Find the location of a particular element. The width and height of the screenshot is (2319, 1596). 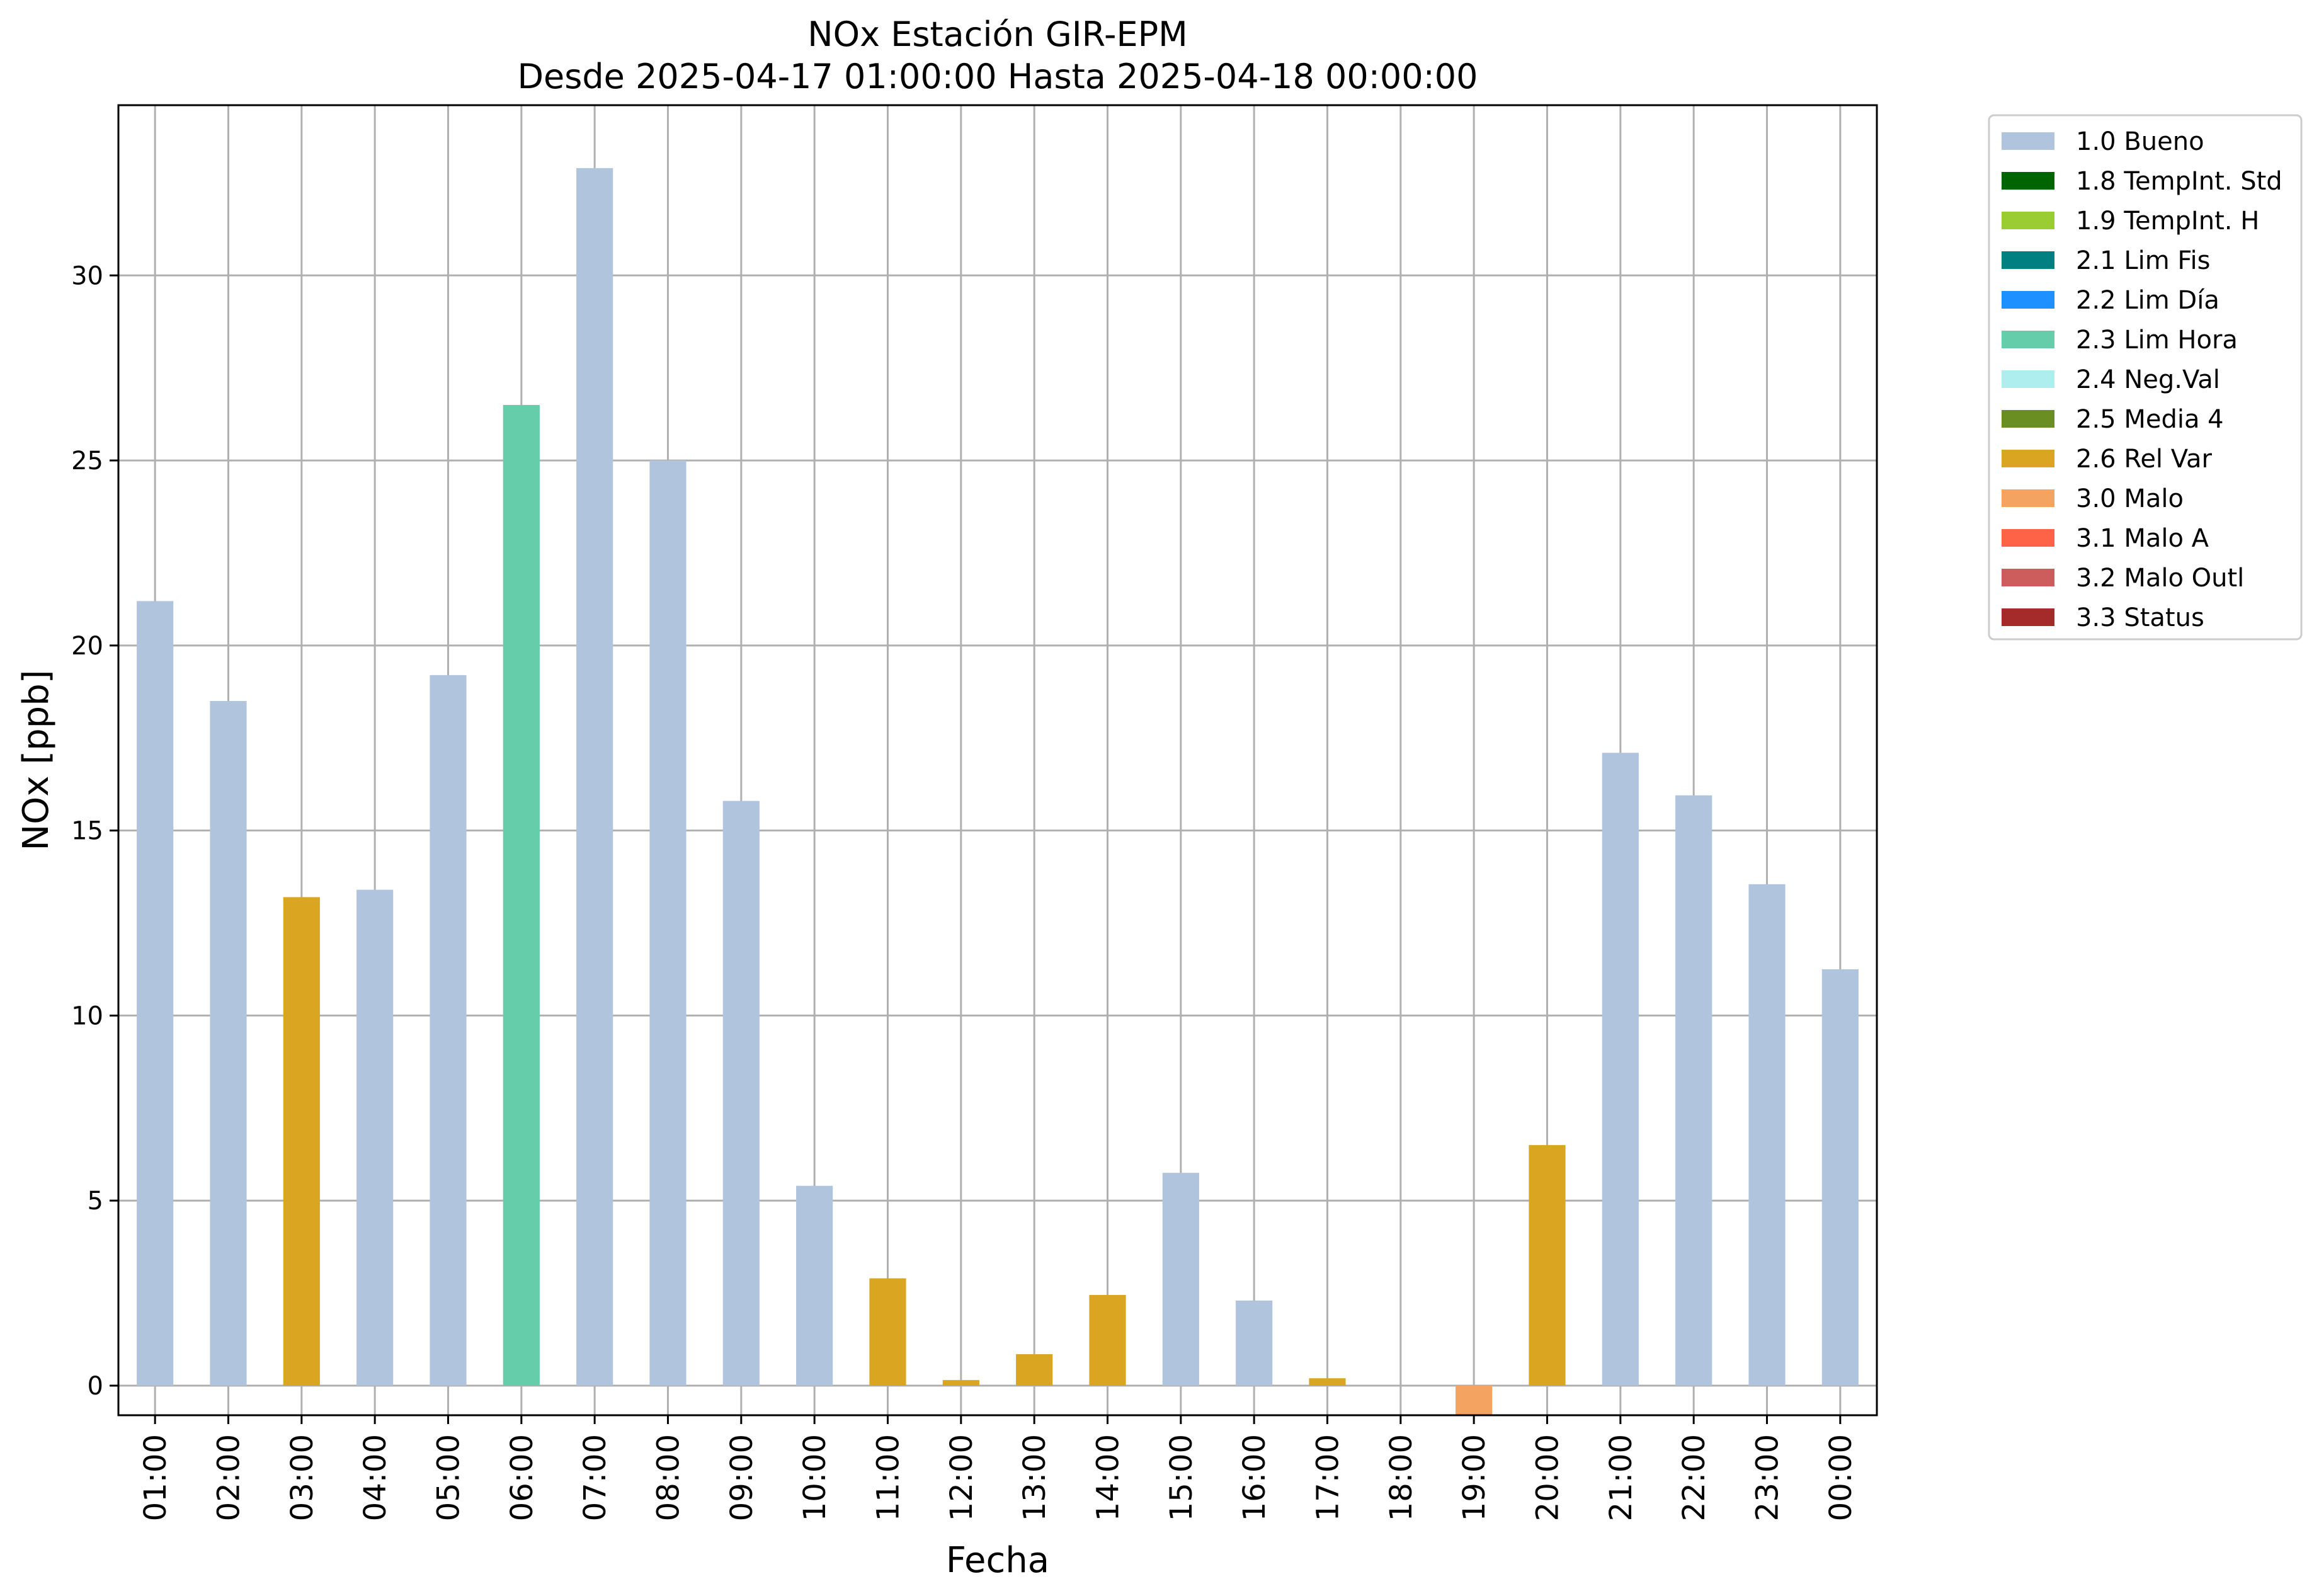

x-tick-label: 19:00 is located at coordinates (1474, 1477).